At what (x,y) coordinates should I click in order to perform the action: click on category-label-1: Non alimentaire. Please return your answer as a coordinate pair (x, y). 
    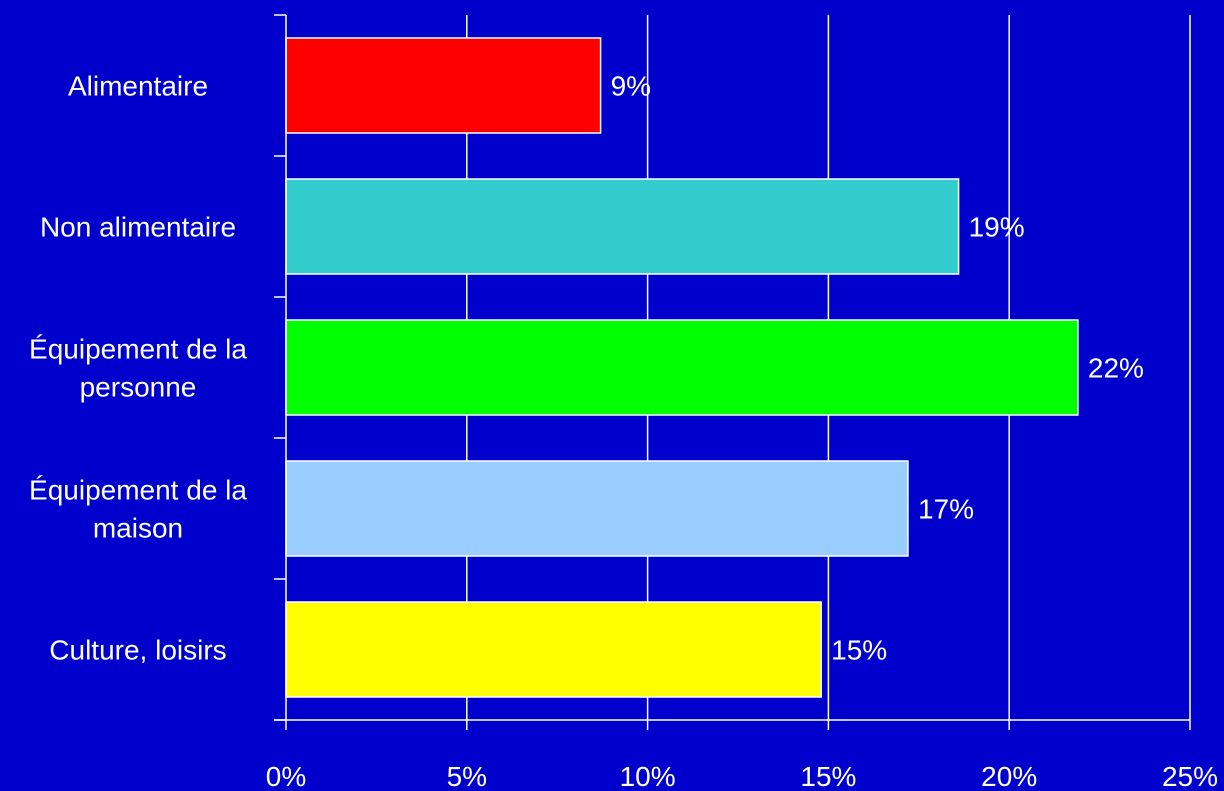
    Looking at the image, I should click on (138, 227).